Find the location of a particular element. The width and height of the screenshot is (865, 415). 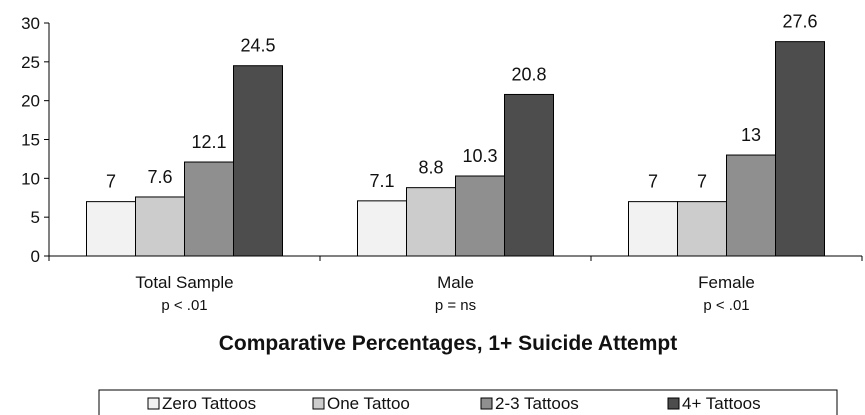

data-label: 24.5 is located at coordinates (257, 46).